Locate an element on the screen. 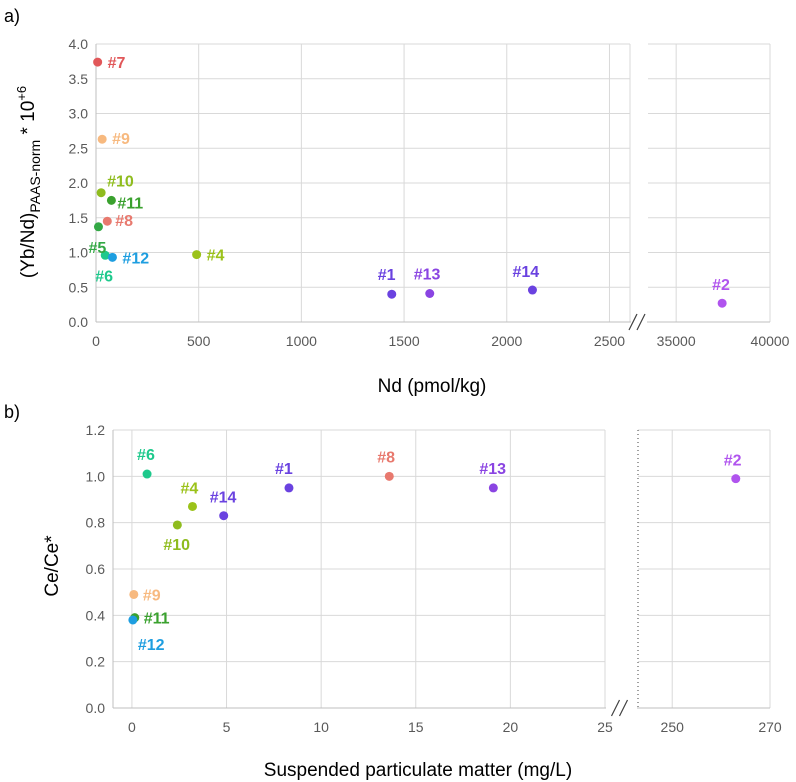 This screenshot has height=782, width=796. panel-a-y-ticks: 0.0 0.5 1.0 1.5 2.0 2.5 3.0 3.5 4.0 is located at coordinates (79, 183).